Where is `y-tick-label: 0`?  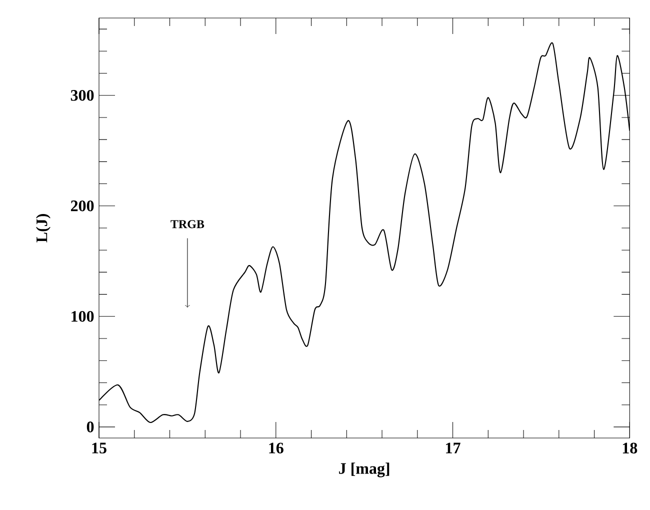 y-tick-label: 0 is located at coordinates (90, 427).